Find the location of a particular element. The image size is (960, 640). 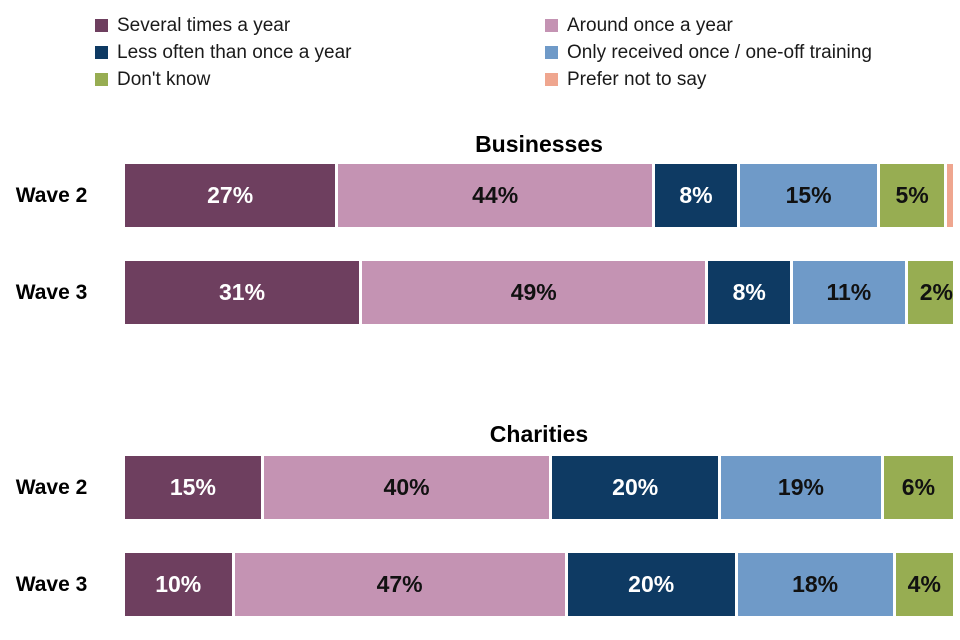

bar-segment: 40% is located at coordinates (406, 487).